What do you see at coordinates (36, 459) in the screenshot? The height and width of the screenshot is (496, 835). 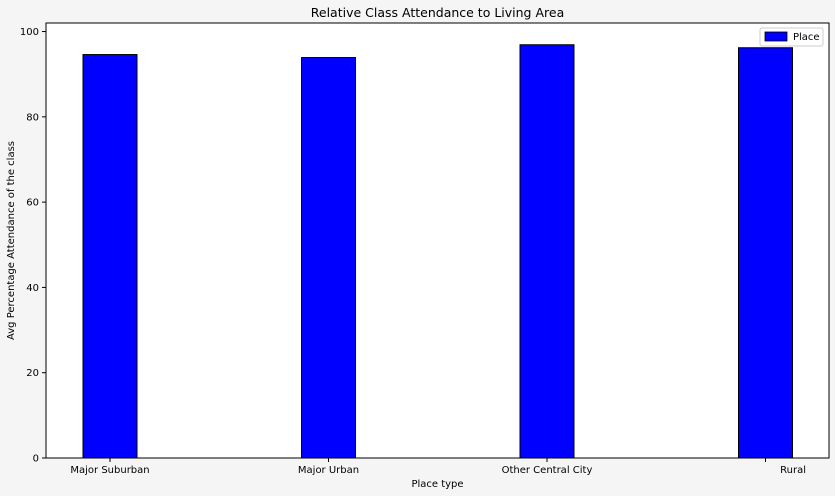 I see `y-tick-label: 0` at bounding box center [36, 459].